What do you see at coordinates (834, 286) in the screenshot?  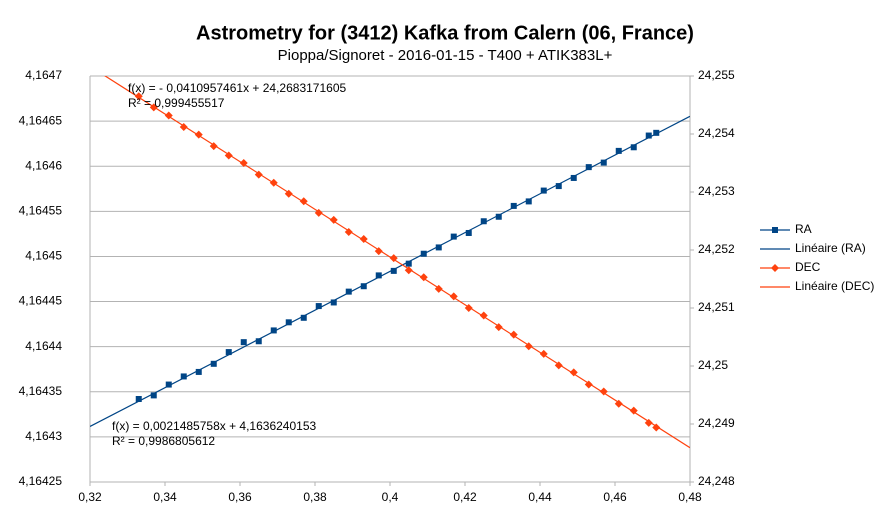 I see `legend-label: Linéaire (DEC)` at bounding box center [834, 286].